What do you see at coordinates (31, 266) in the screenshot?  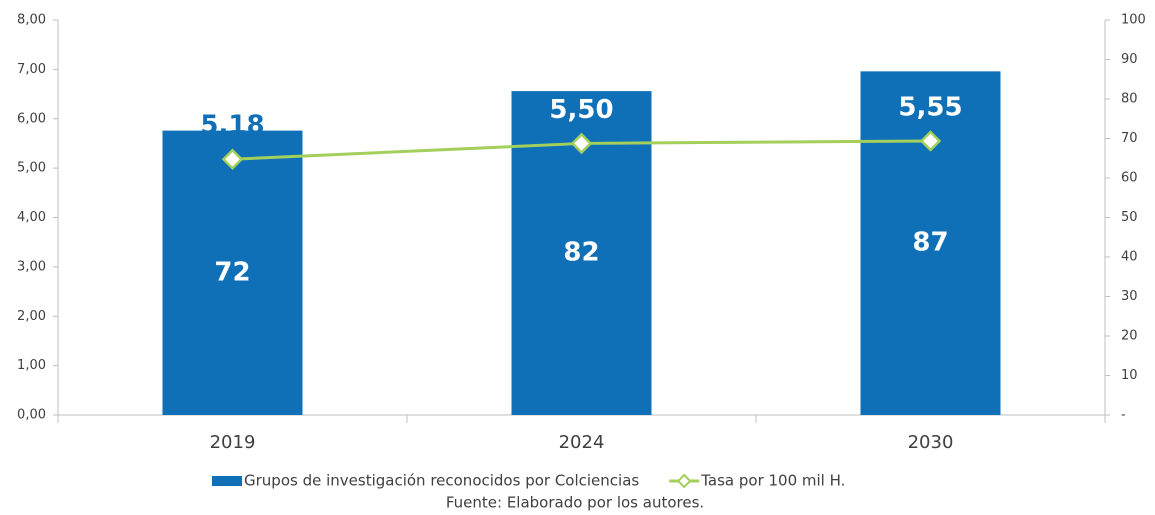 I see `y-tick-label: 3,00` at bounding box center [31, 266].